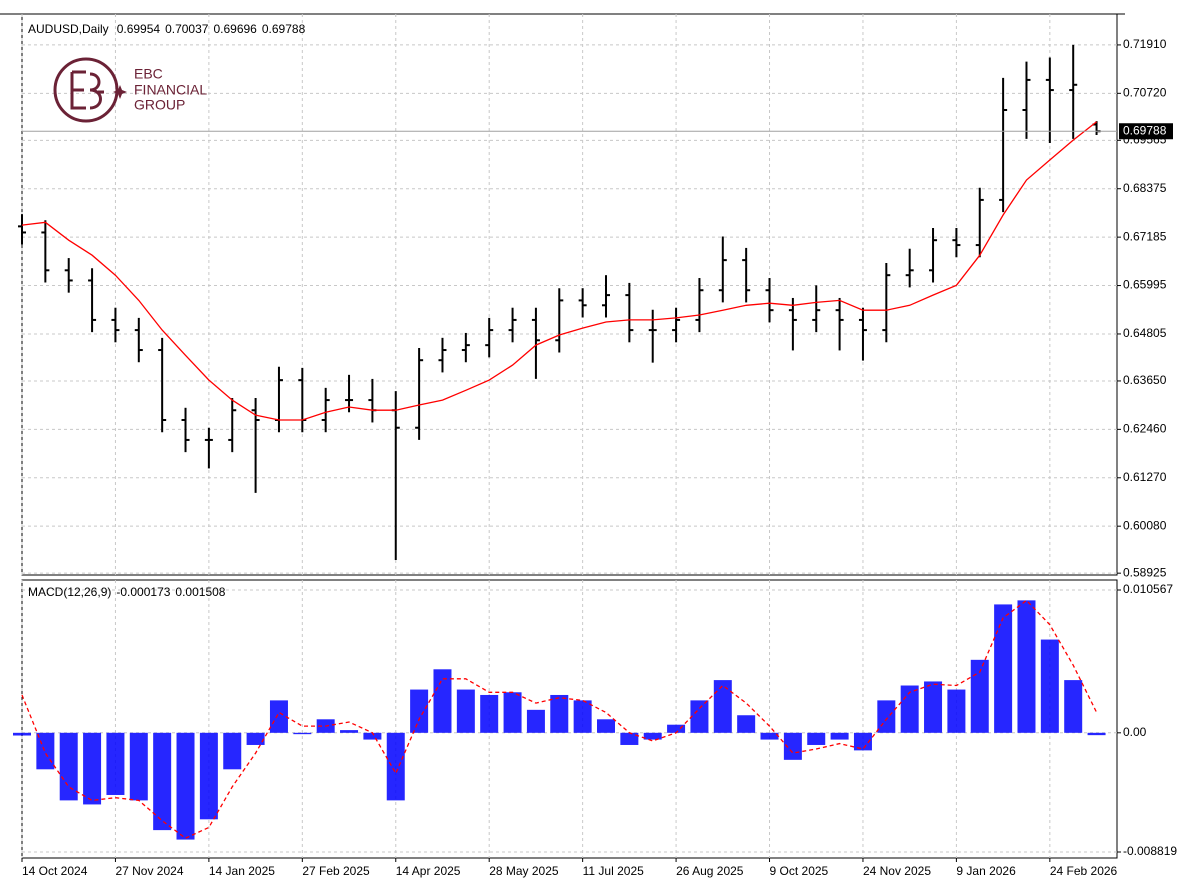 The height and width of the screenshot is (896, 1200). Describe the element at coordinates (120, 92) in the screenshot. I see `logo-star` at that location.